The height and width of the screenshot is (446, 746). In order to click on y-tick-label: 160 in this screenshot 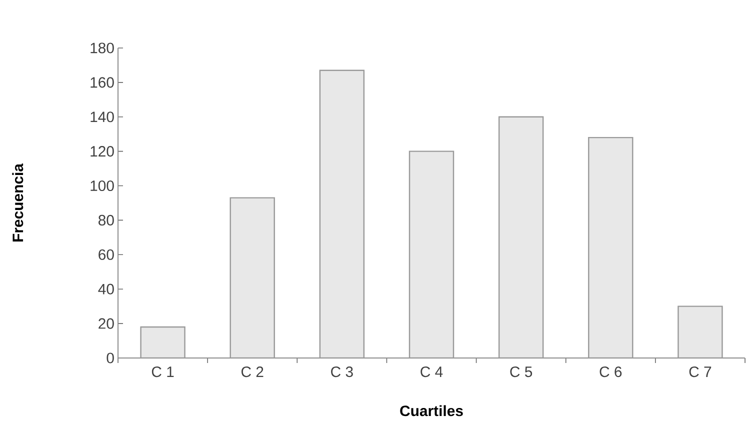, I will do `click(102, 82)`.